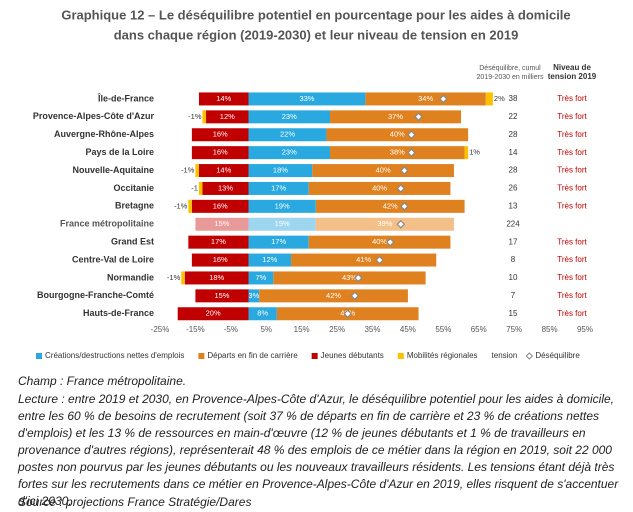 Image resolution: width=633 pixels, height=512 pixels. What do you see at coordinates (252, 355) in the screenshot?
I see `legend-label: Départs en fin de carrière` at bounding box center [252, 355].